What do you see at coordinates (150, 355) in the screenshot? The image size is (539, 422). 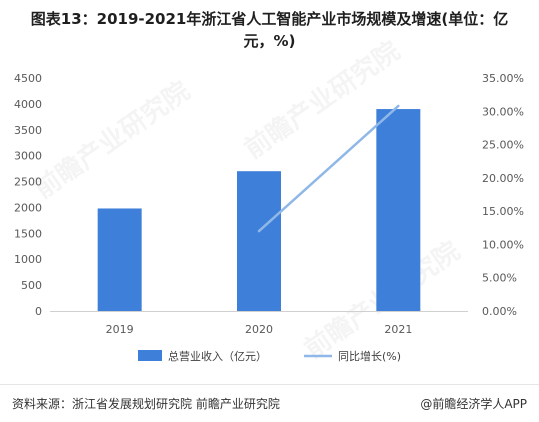 I see `legend-bar-swatch` at bounding box center [150, 355].